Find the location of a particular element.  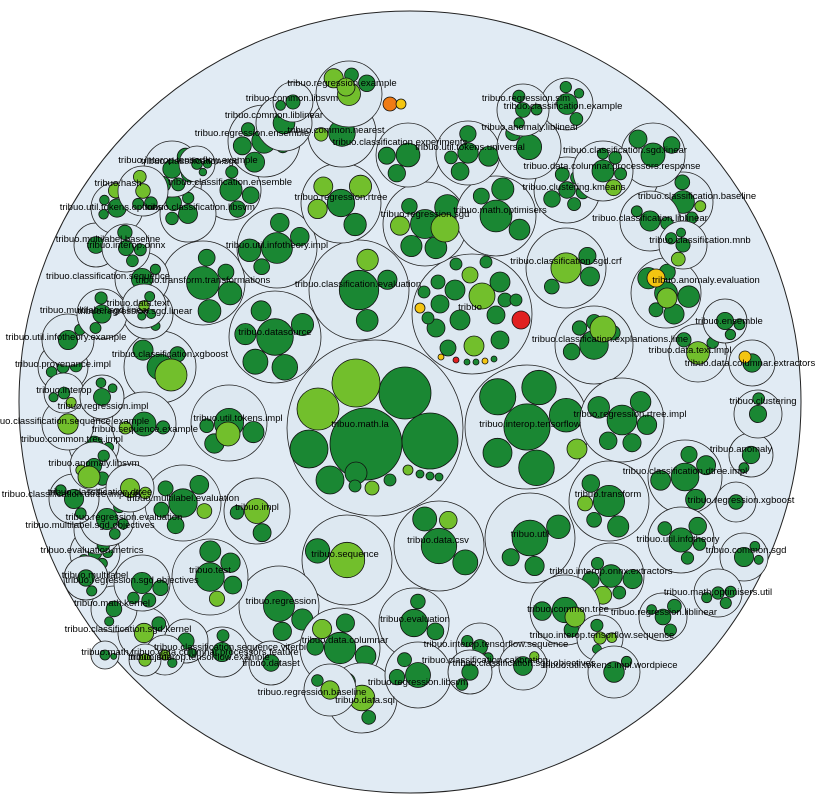

package-label: tribuo.regression.baseline is located at coordinates (312, 692).